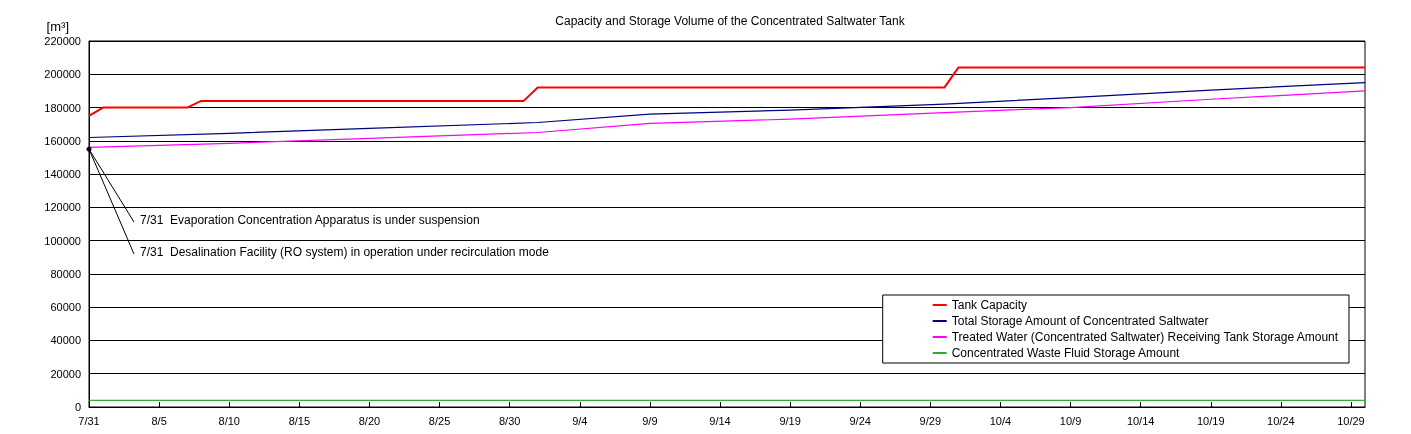 This screenshot has width=1411, height=434. I want to click on x-tick-label: 9/9, so click(650, 420).